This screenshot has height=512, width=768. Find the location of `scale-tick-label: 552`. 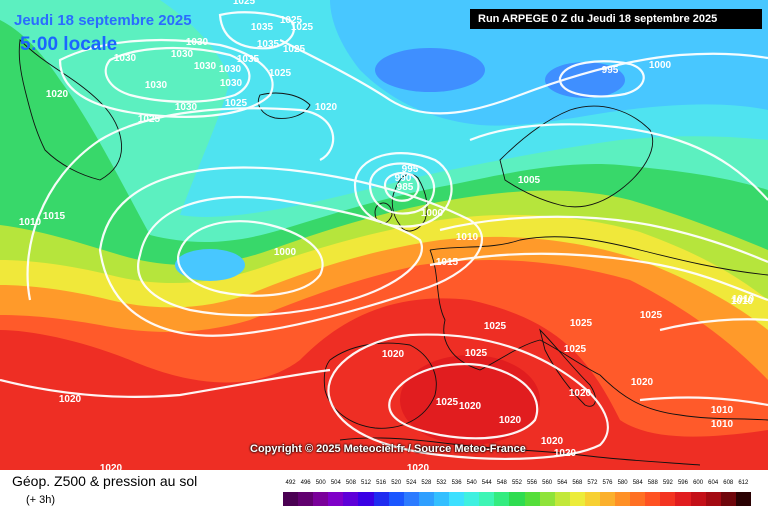

scale-tick-label: 552 is located at coordinates (516, 483).